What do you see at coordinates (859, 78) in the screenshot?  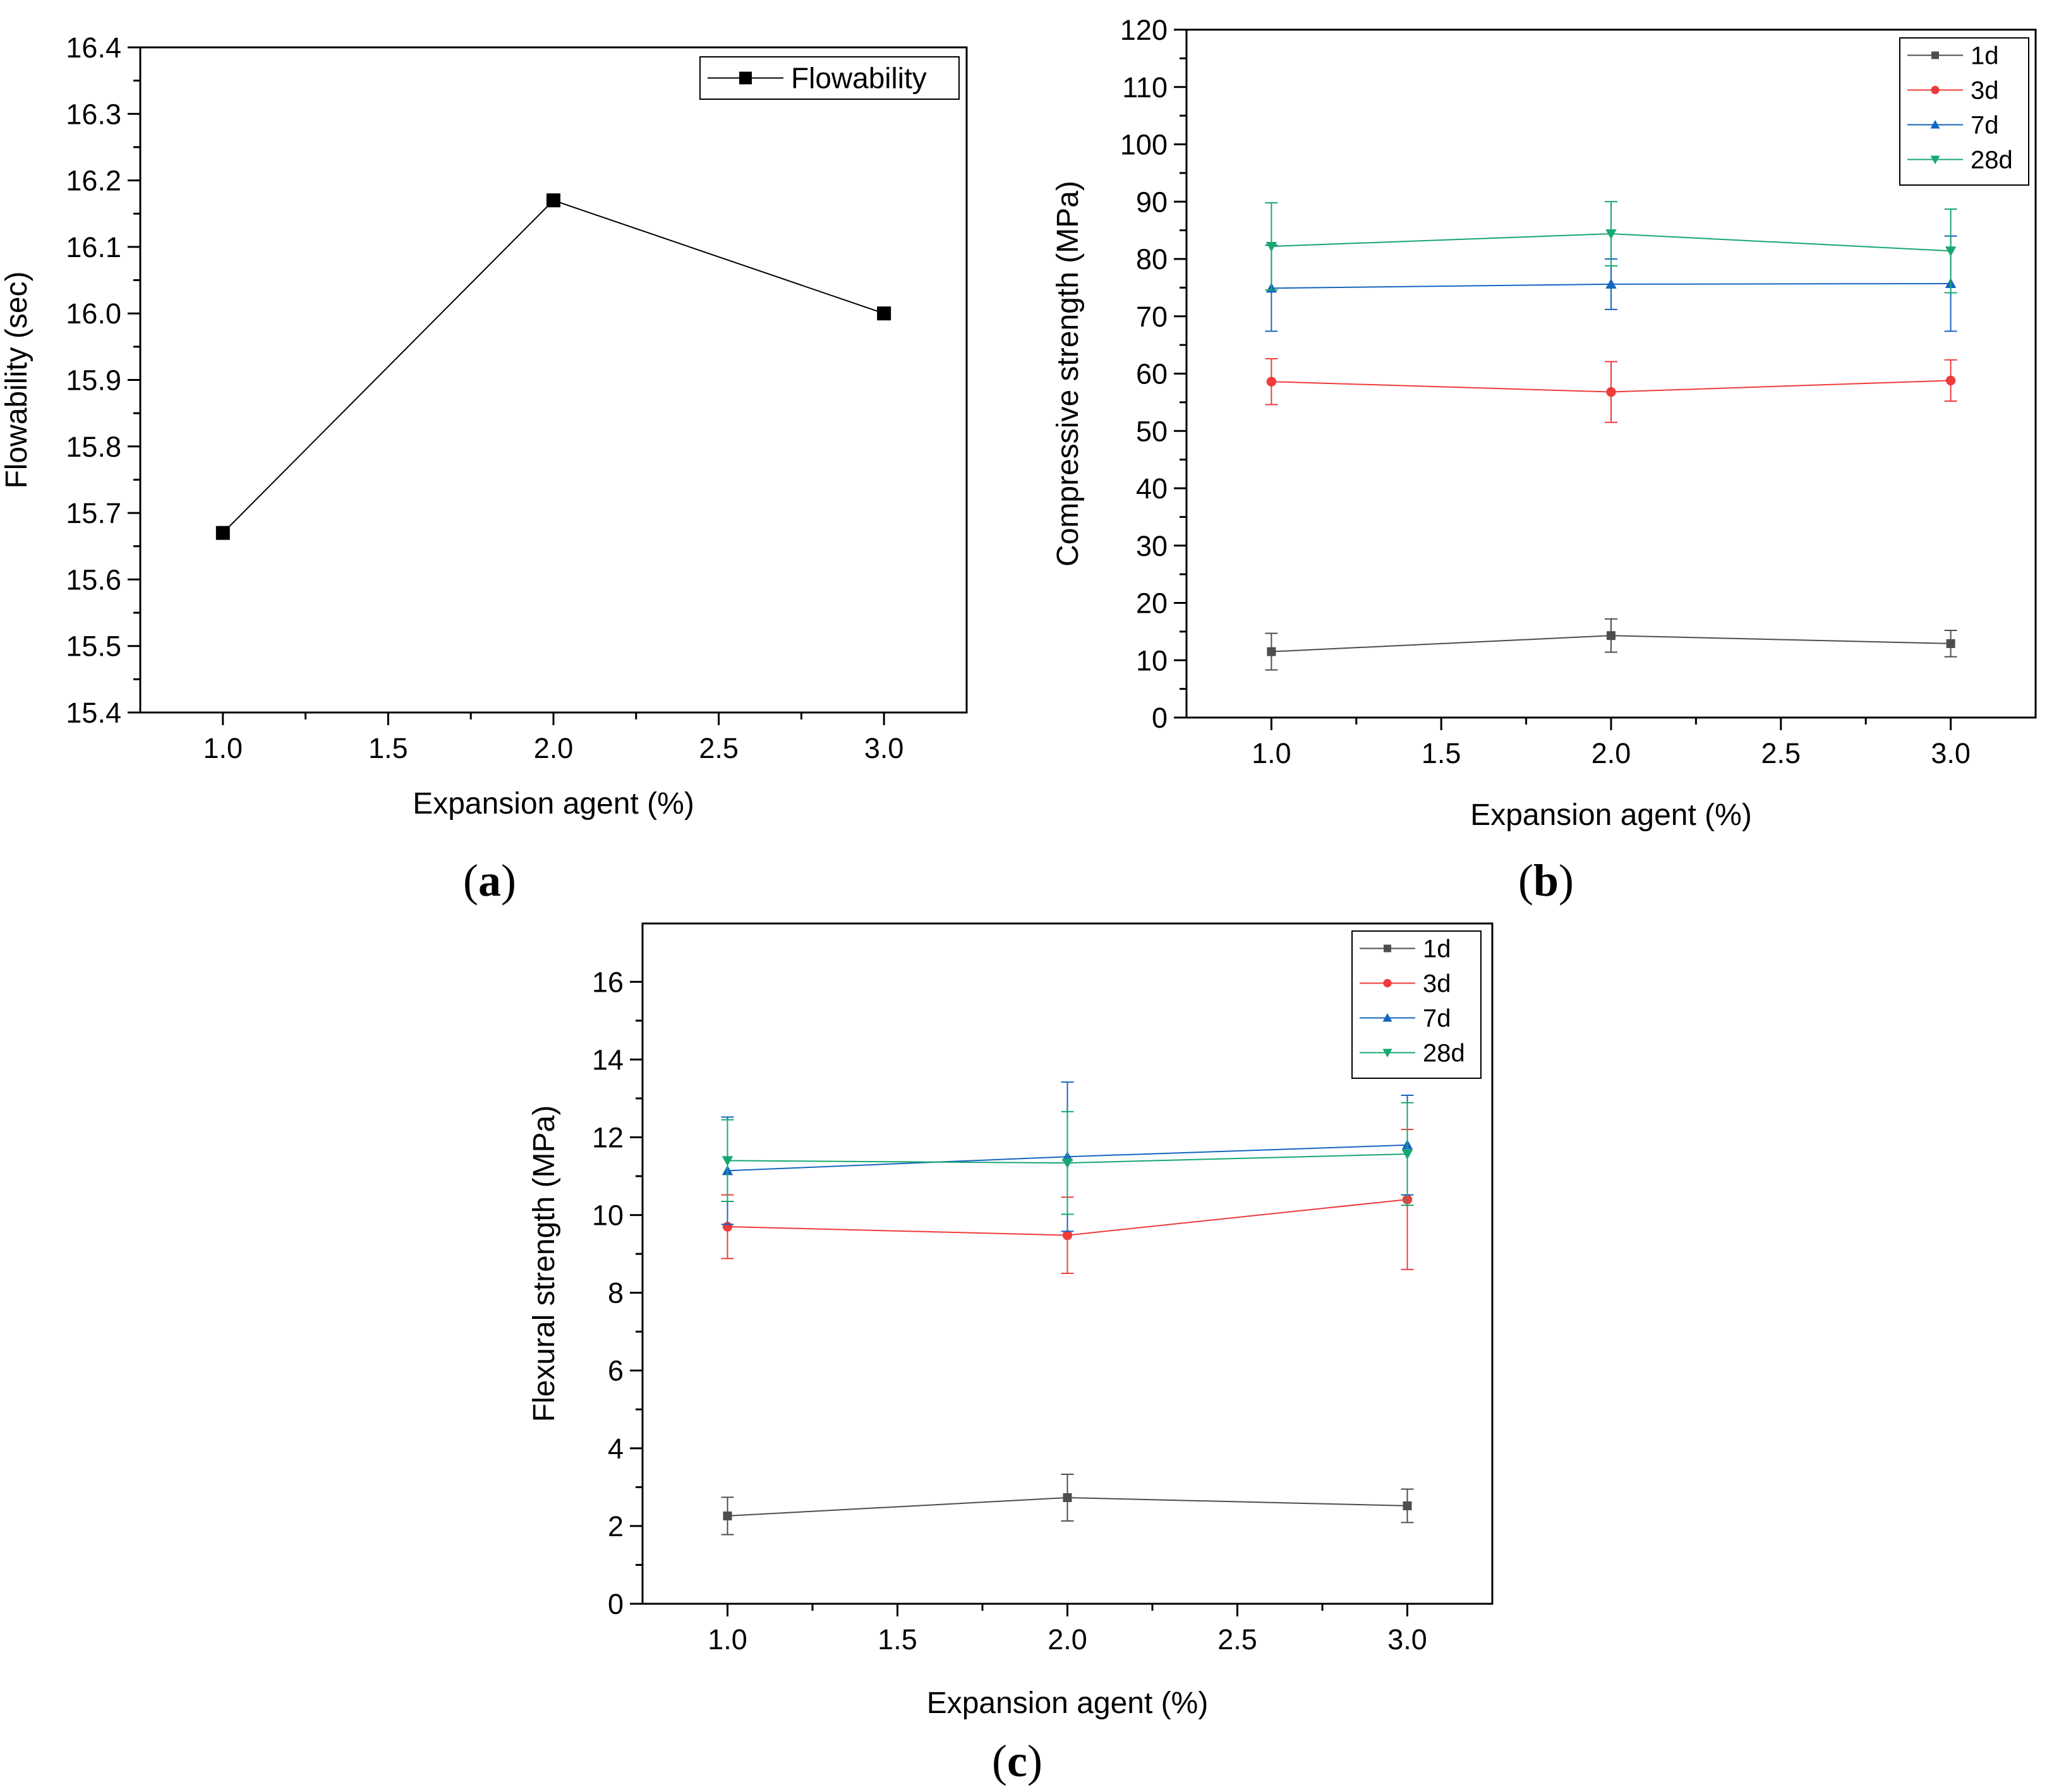 I see `legend-label: Flowability` at bounding box center [859, 78].